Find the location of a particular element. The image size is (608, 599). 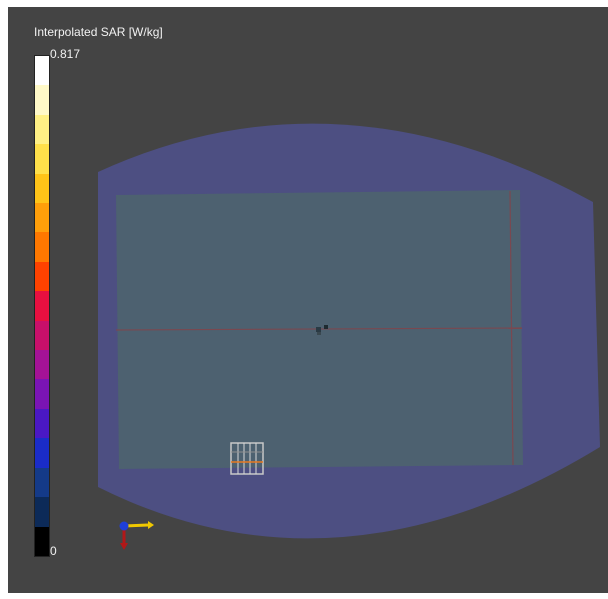

colorbar-max-label: 0.817 is located at coordinates (65, 54).